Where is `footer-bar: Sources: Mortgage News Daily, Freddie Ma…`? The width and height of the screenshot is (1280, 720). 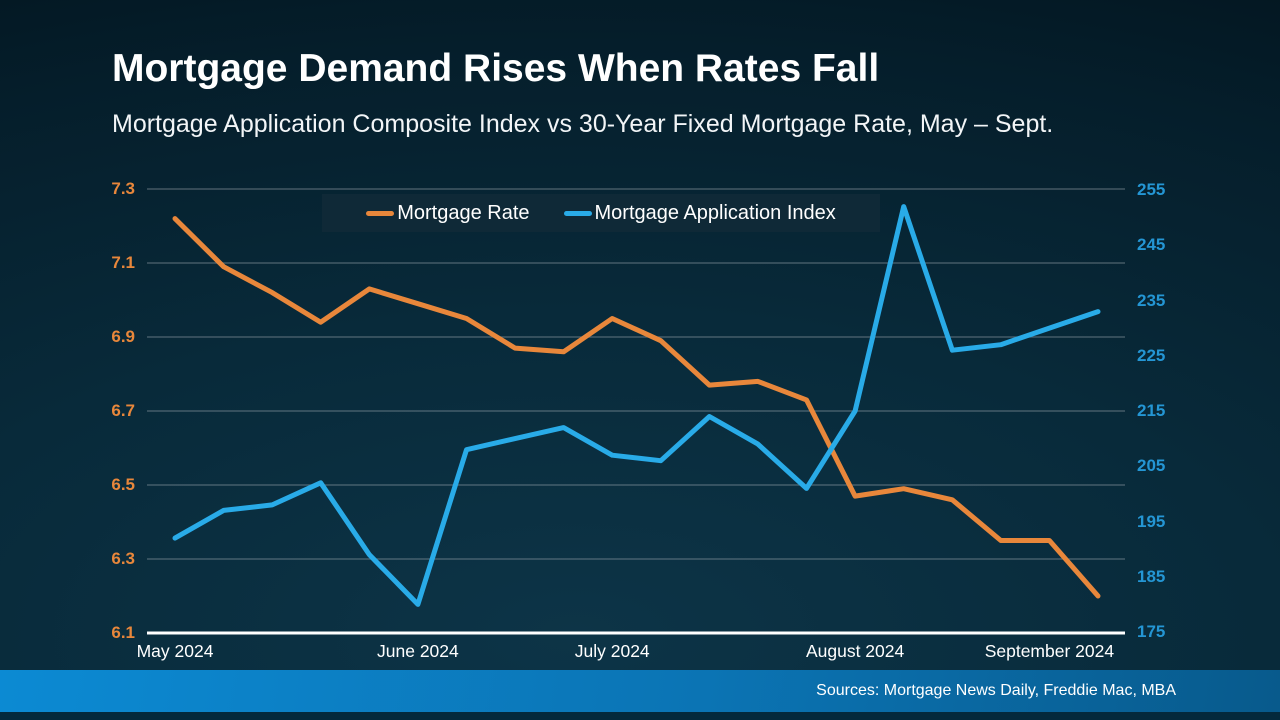 footer-bar: Sources: Mortgage News Daily, Freddie Ma… is located at coordinates (640, 691).